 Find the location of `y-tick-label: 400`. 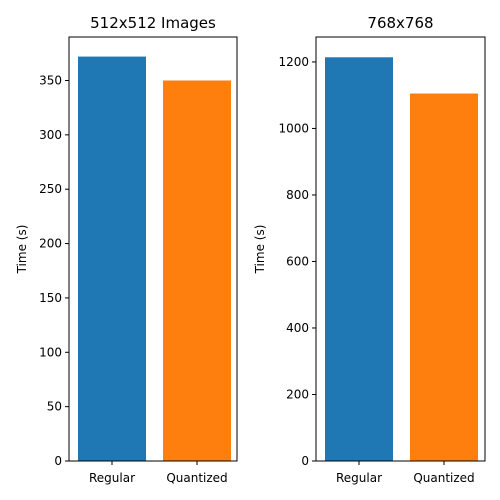

y-tick-label: 400 is located at coordinates (297, 328).